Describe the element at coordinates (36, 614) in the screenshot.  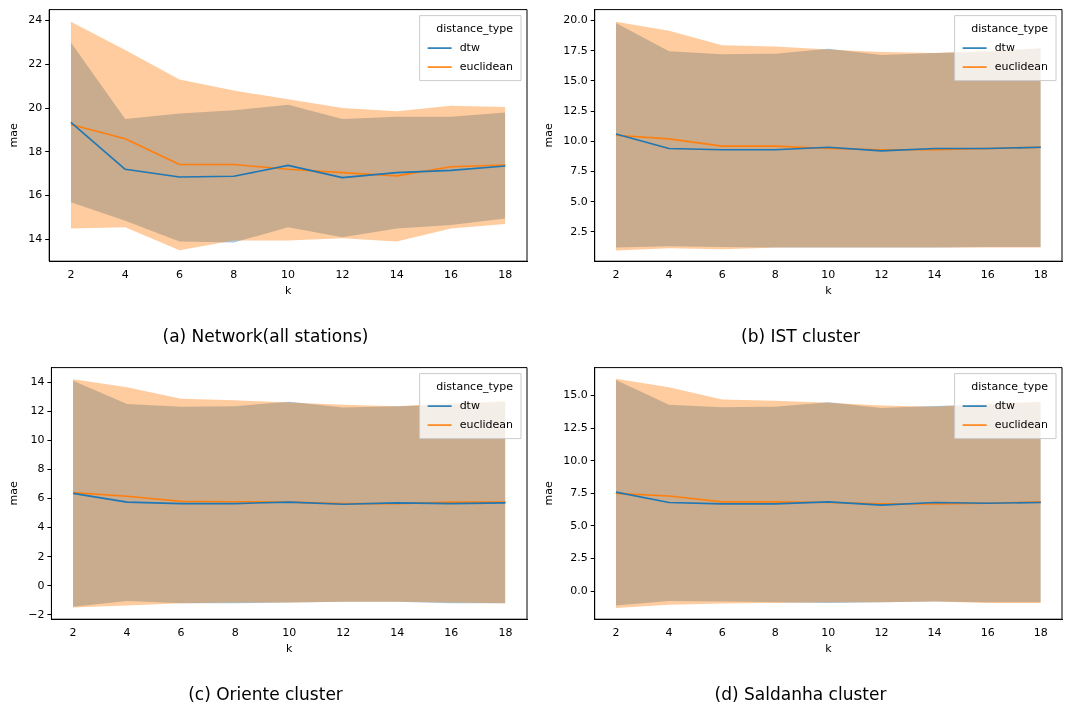
I see `y-tick-label: −2` at that location.